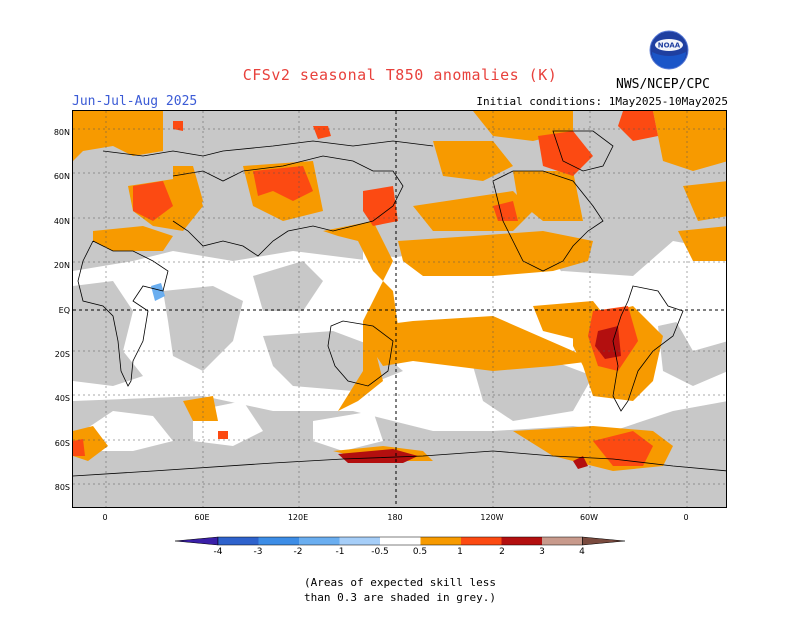  I want to click on lon-label-60e: 60E, so click(202, 517).